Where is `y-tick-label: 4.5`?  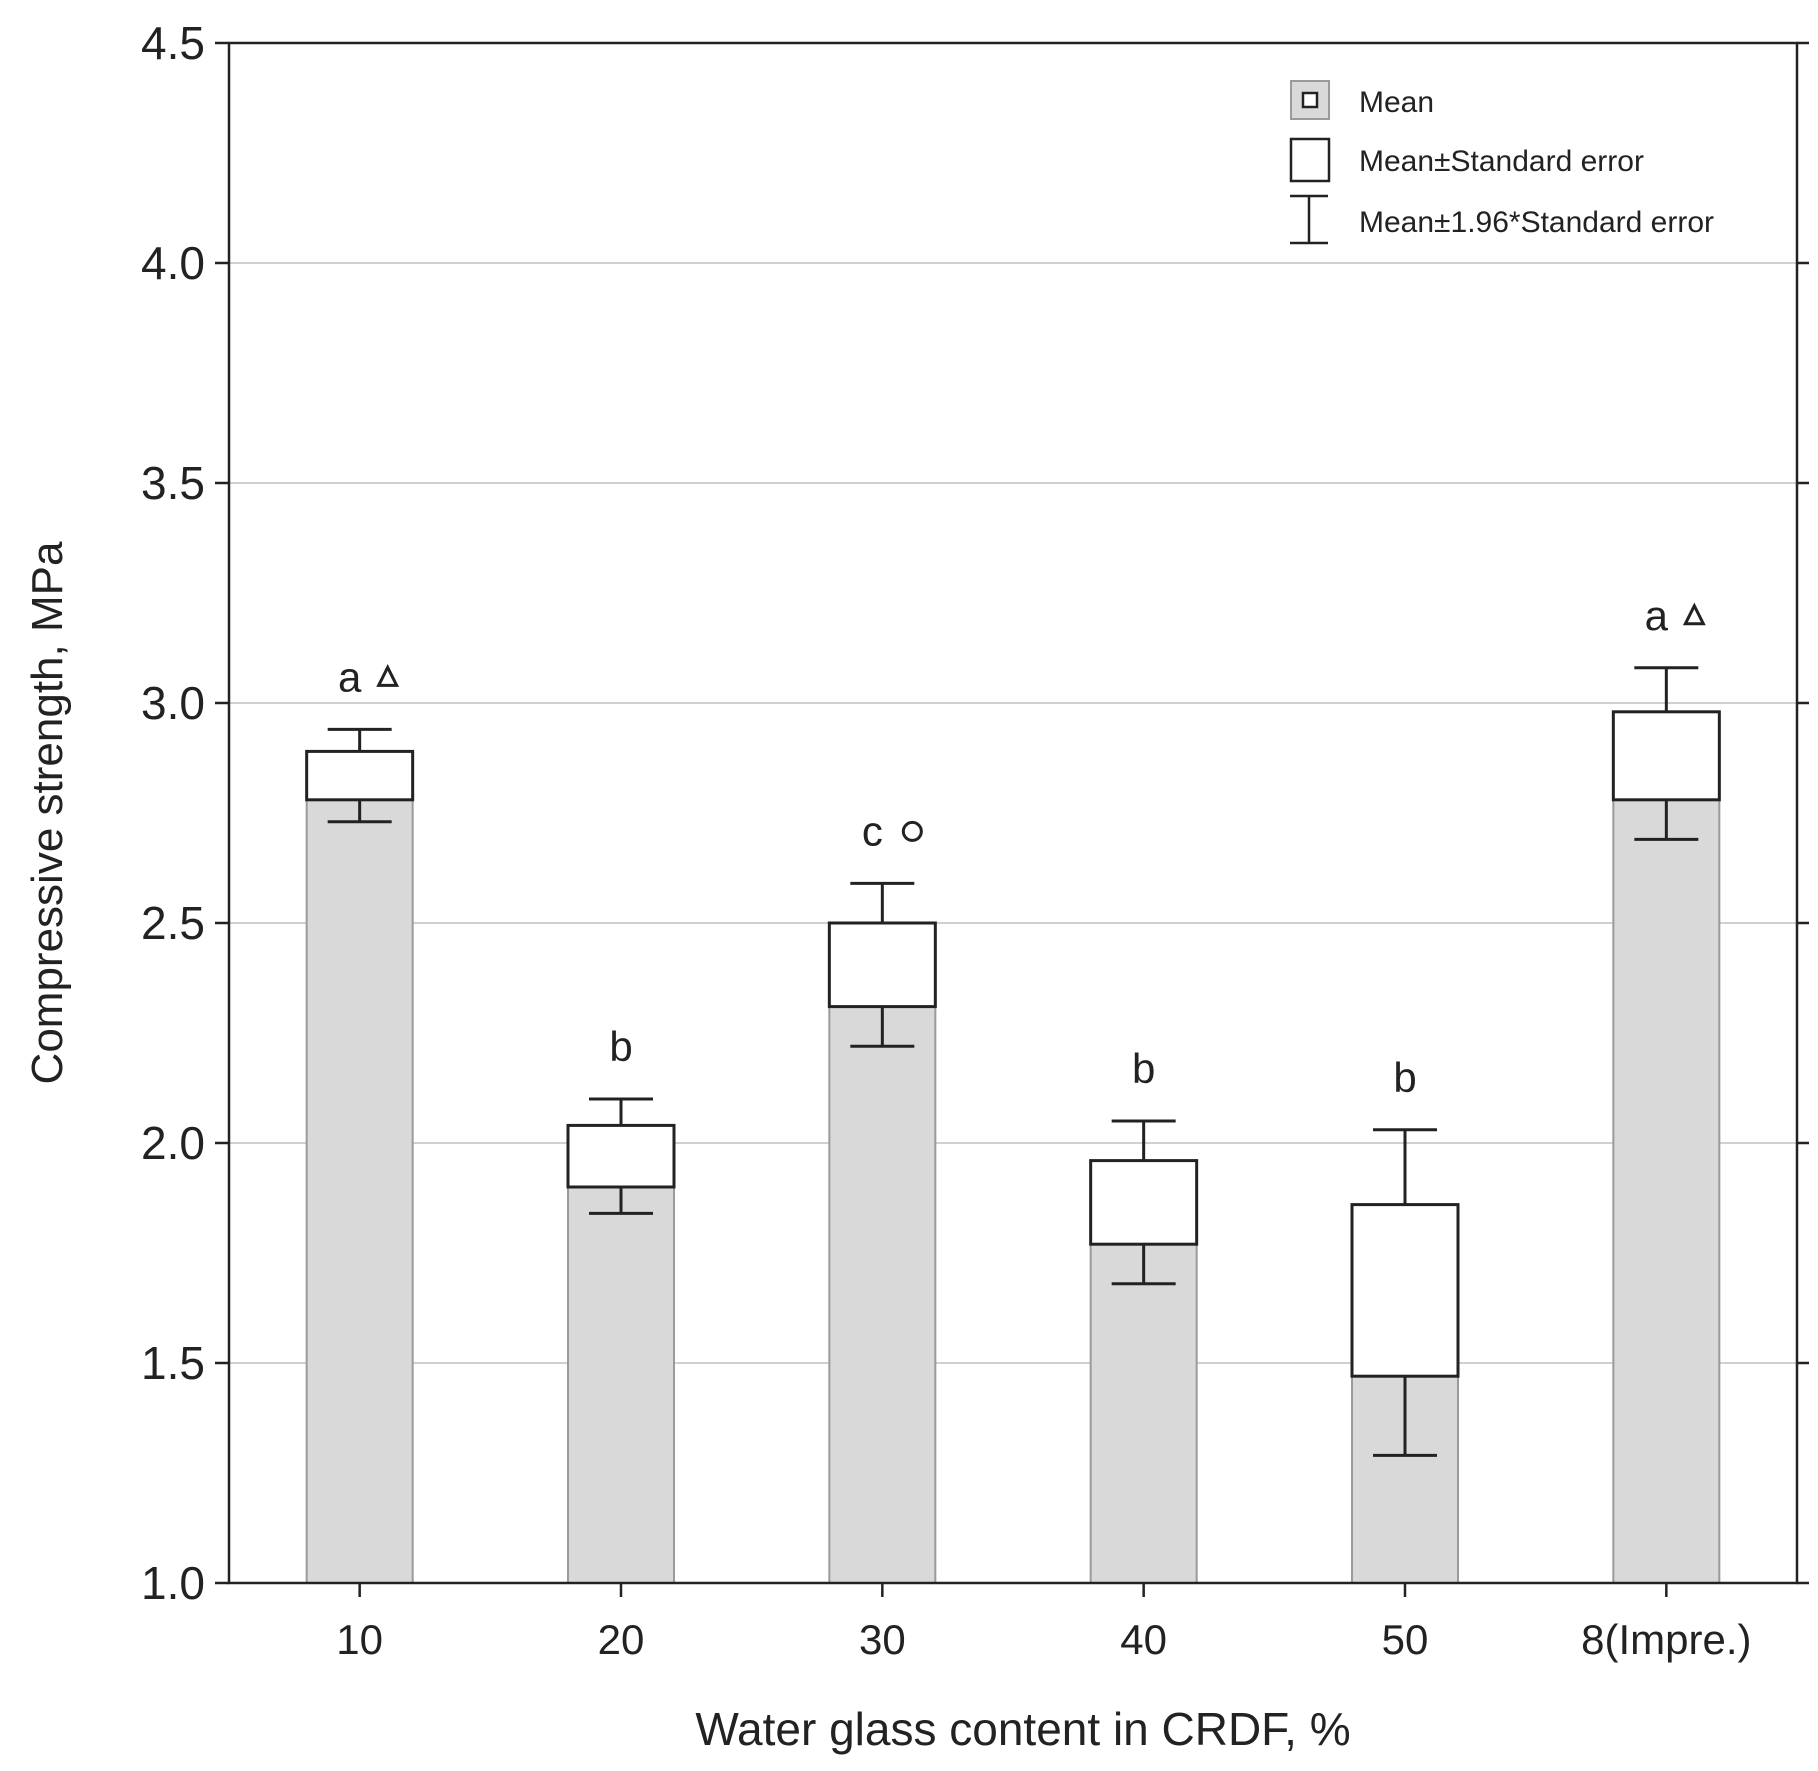
y-tick-label: 4.5 is located at coordinates (173, 43).